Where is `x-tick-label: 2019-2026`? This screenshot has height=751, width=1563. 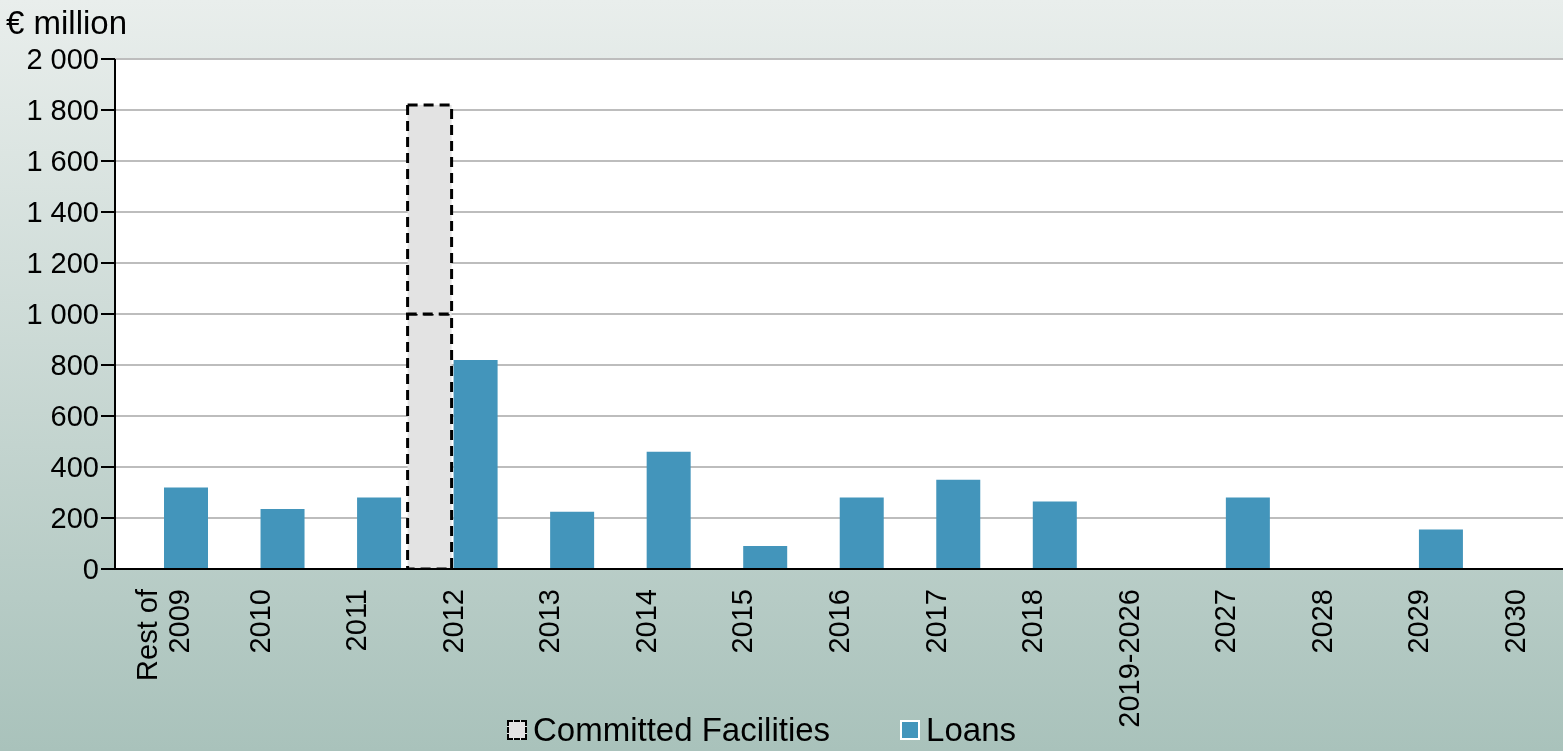
x-tick-label: 2019-2026 is located at coordinates (1128, 658).